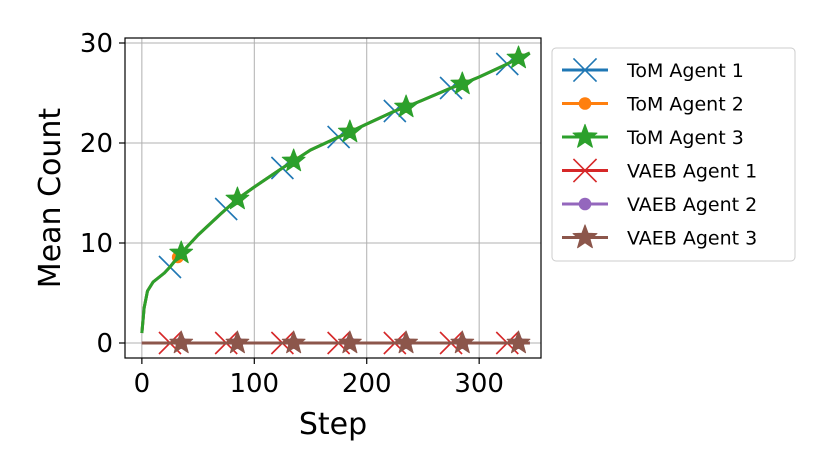 The image size is (830, 475). I want to click on legend-item: VAEB Agent 1, so click(659, 170).